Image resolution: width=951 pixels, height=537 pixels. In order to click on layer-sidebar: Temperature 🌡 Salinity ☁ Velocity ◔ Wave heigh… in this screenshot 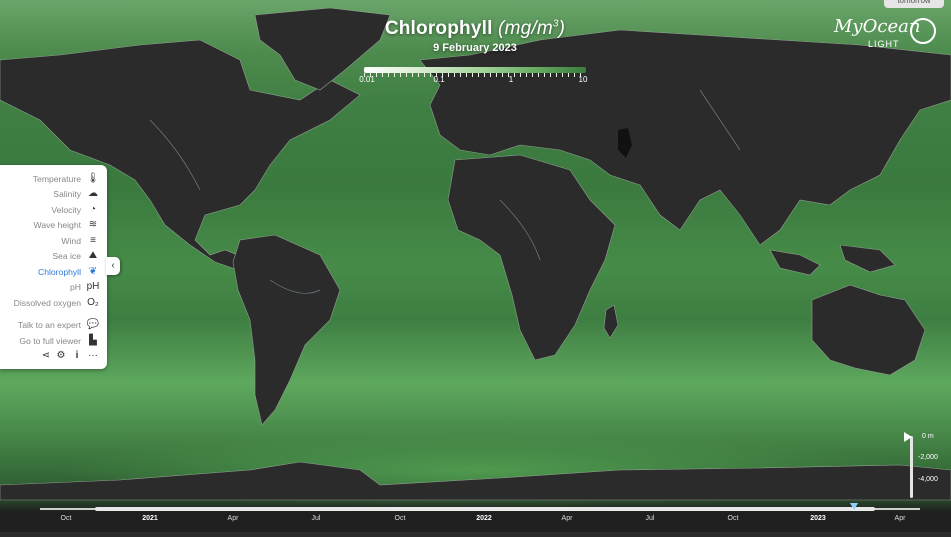, I will do `click(53, 267)`.